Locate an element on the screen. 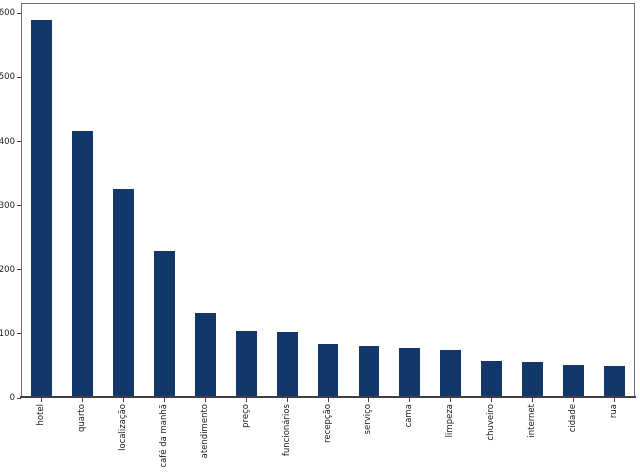 This screenshot has width=640, height=476. bar-café-da-manhã is located at coordinates (164, 324).